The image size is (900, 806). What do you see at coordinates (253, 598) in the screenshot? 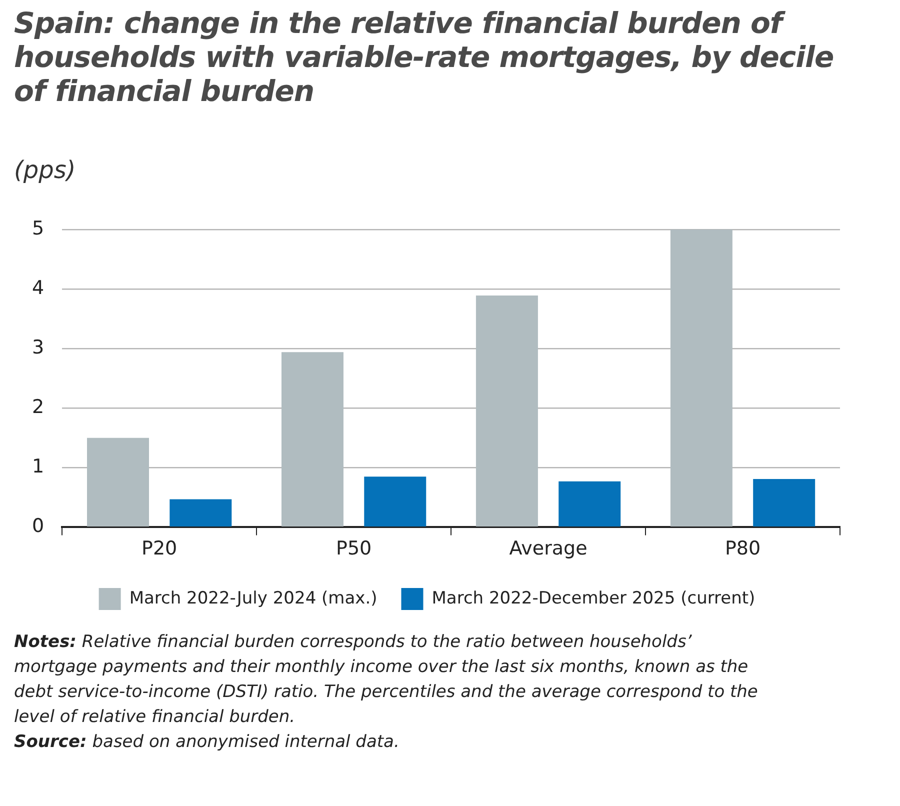
I see `legend-label: March 2022-July 2024 (max.)` at bounding box center [253, 598].